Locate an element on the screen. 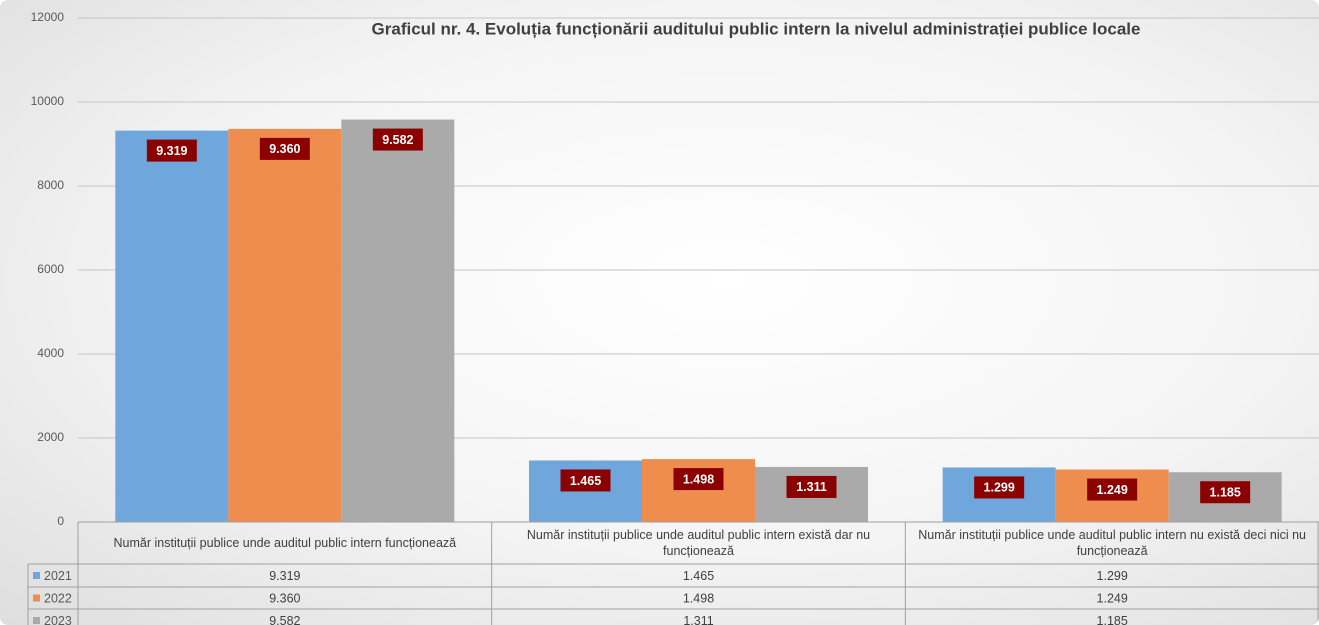 The image size is (1319, 625). data-label: 1.185 is located at coordinates (1225, 493).